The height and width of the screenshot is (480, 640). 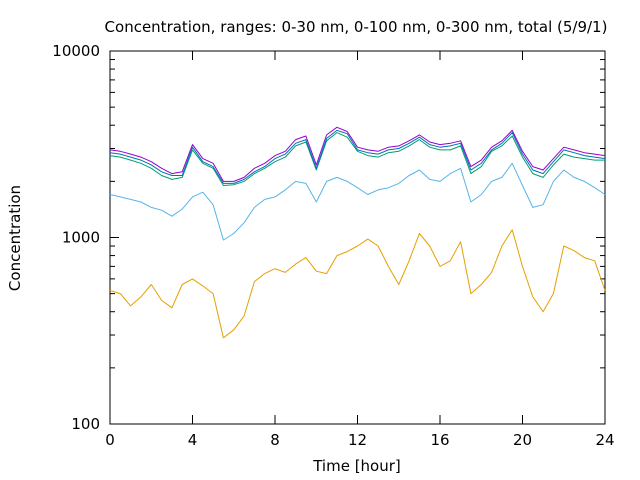 What do you see at coordinates (15, 238) in the screenshot?
I see `y-axis-label: Concentration` at bounding box center [15, 238].